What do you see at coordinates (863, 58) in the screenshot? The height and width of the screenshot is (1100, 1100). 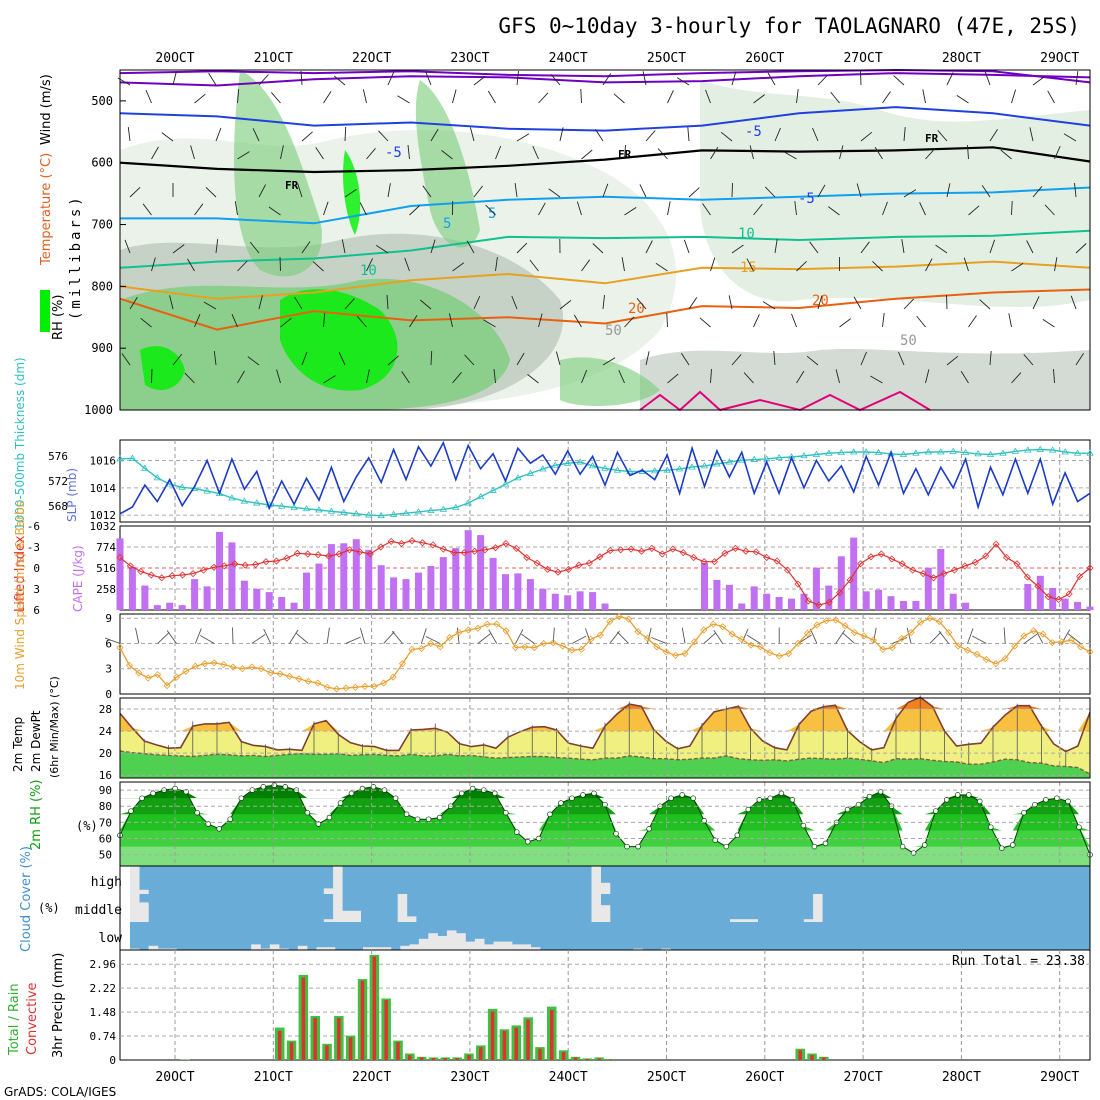 I see `x-tick-top-label: 27OCT` at bounding box center [863, 58].